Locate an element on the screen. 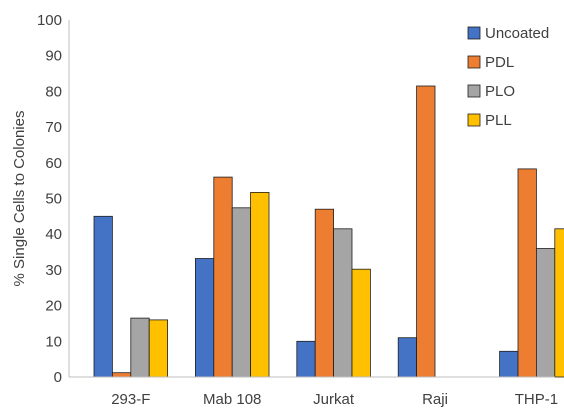  bar-pll-jurkat is located at coordinates (361, 323).